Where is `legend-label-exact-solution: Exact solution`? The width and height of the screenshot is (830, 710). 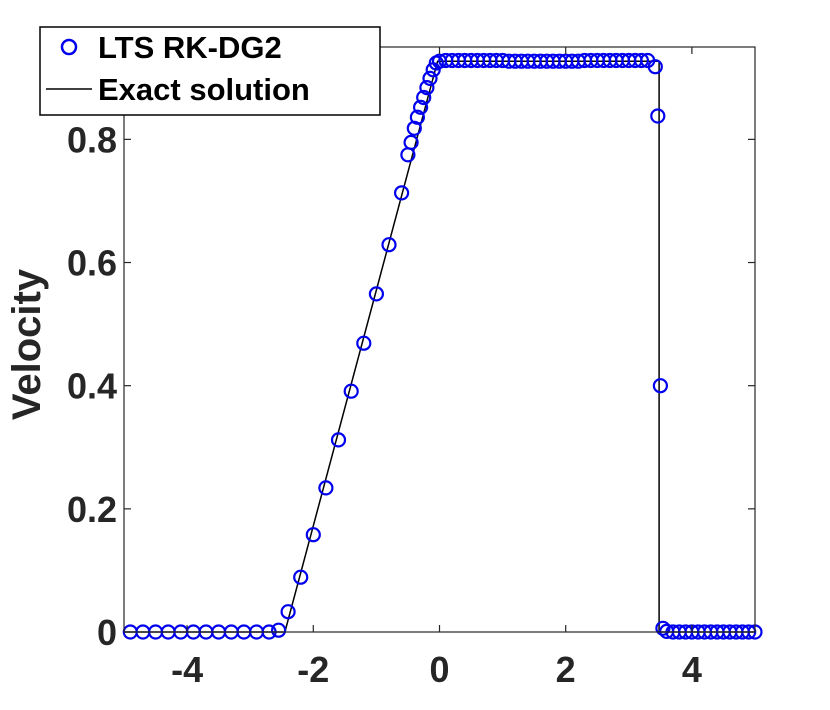 legend-label-exact-solution: Exact solution is located at coordinates (204, 89).